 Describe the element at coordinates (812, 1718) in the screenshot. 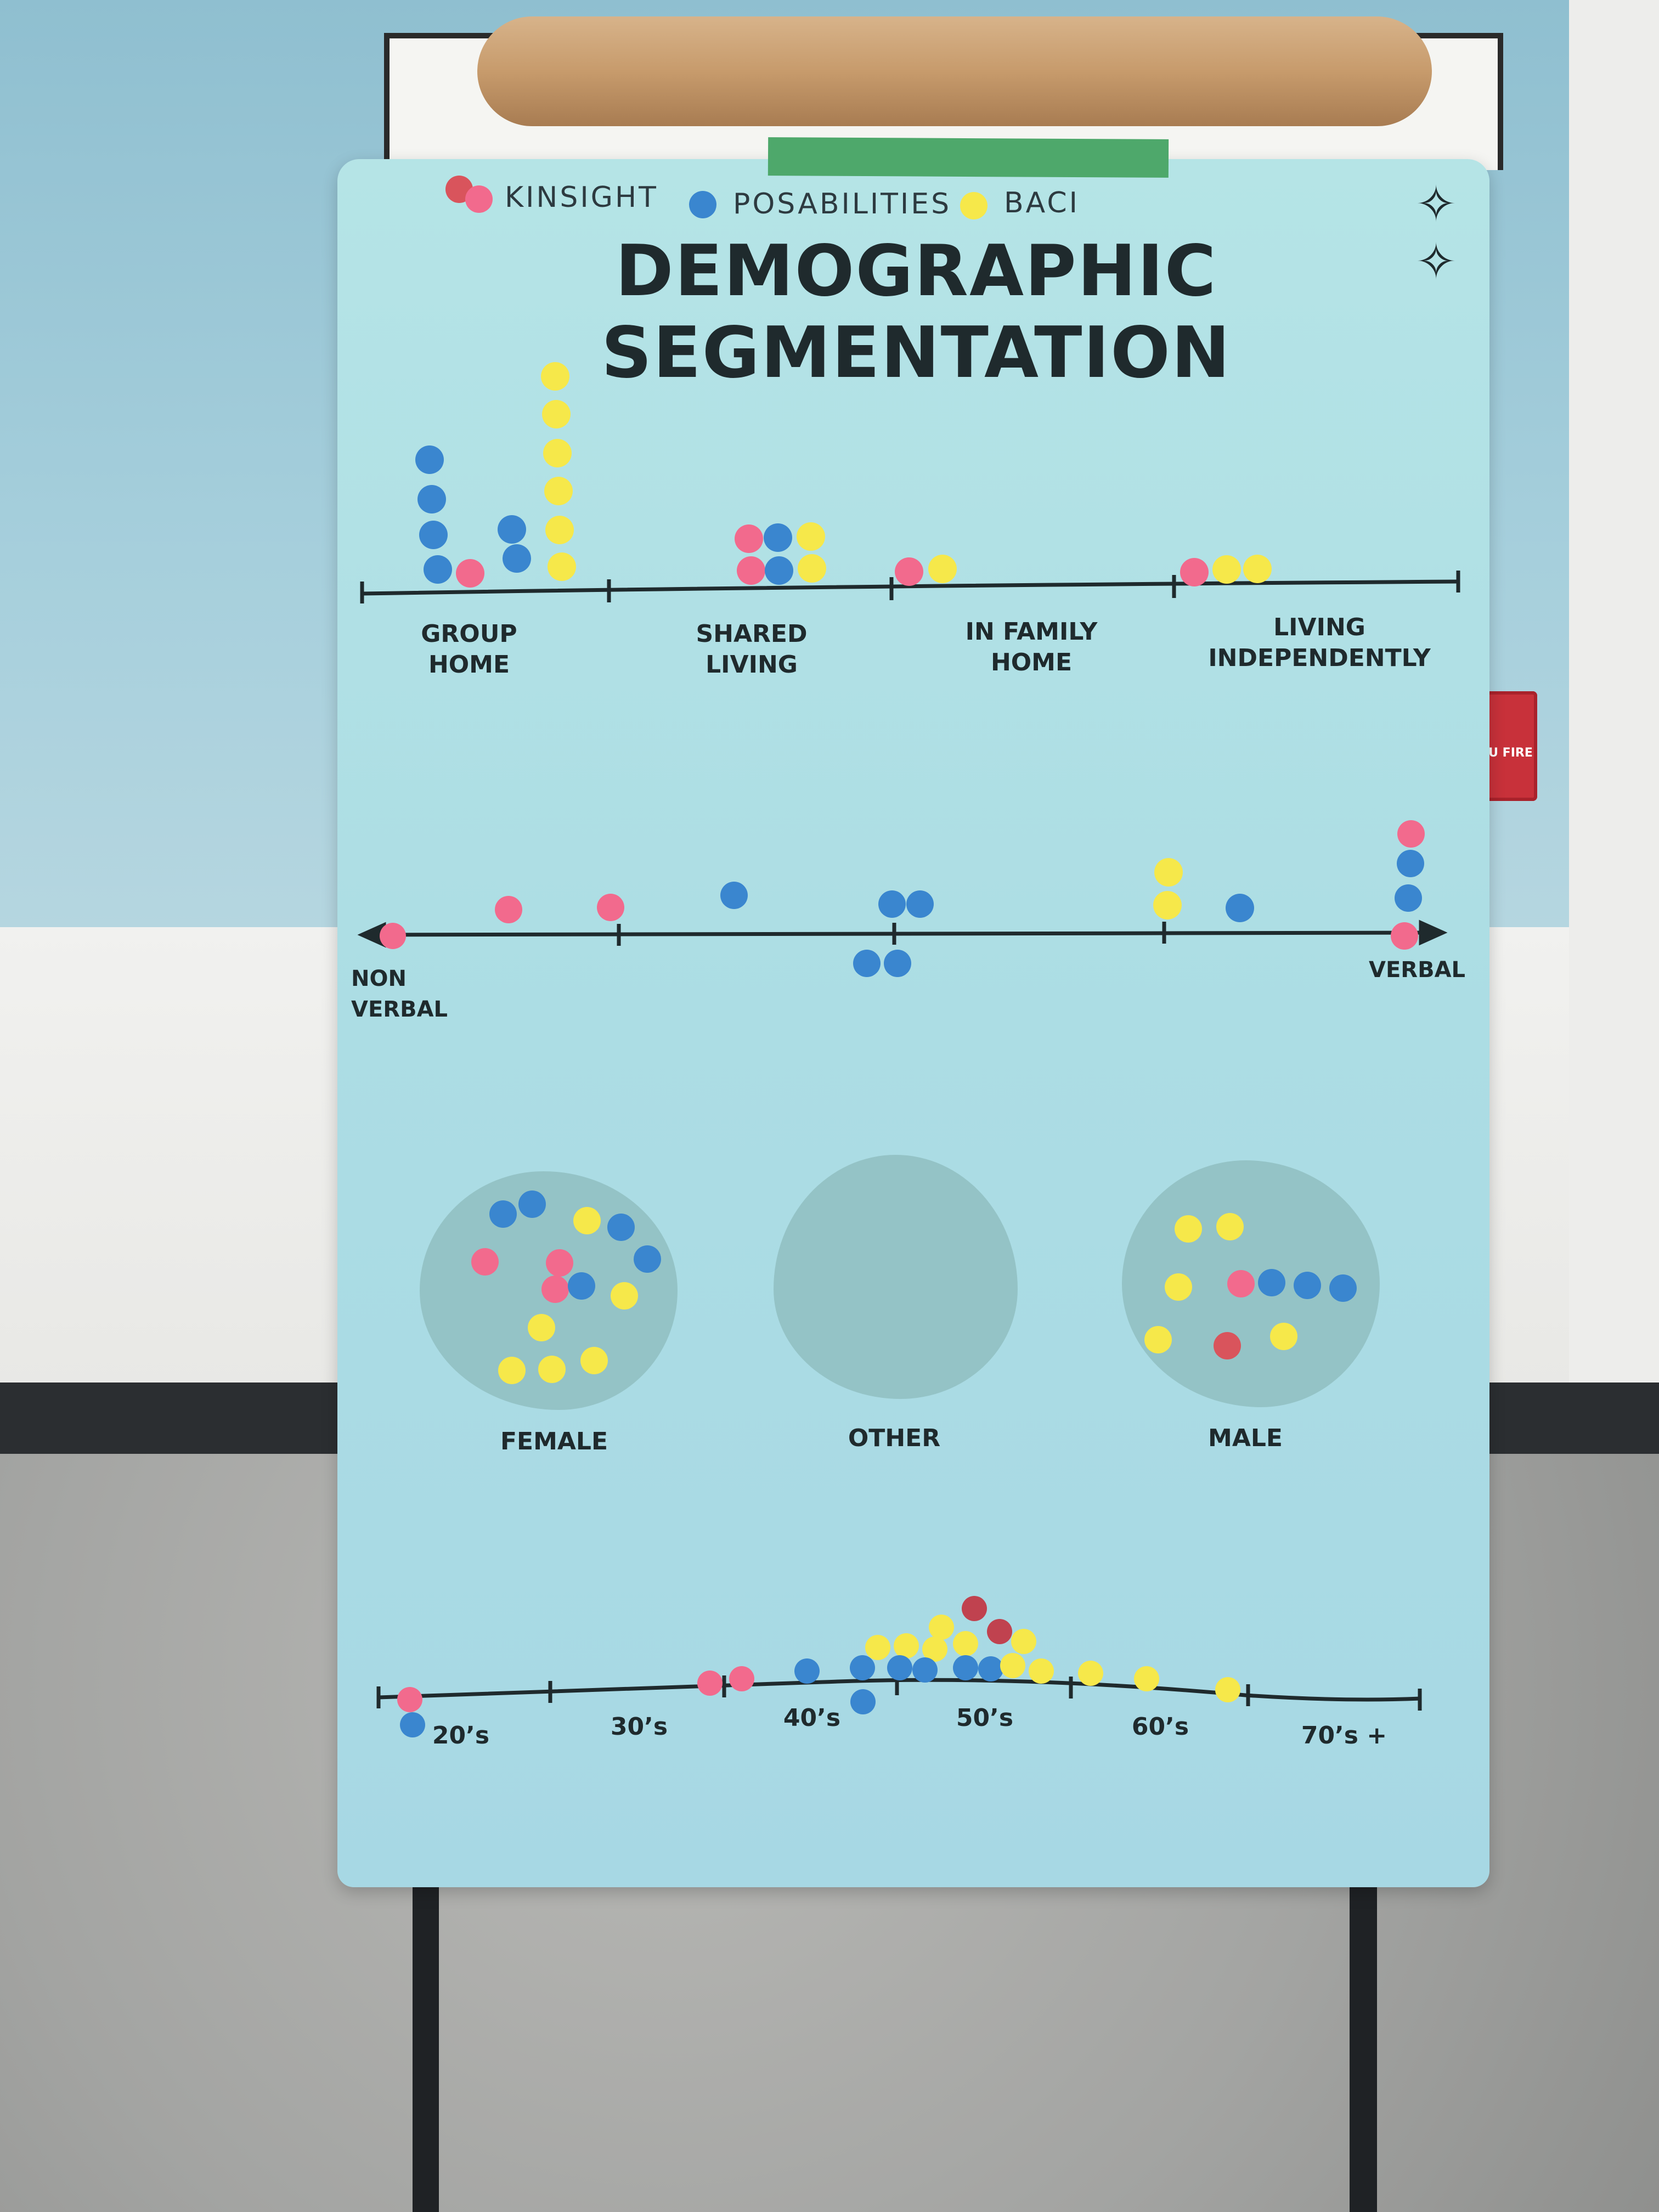

I see `age-label-40s: 40’s` at that location.